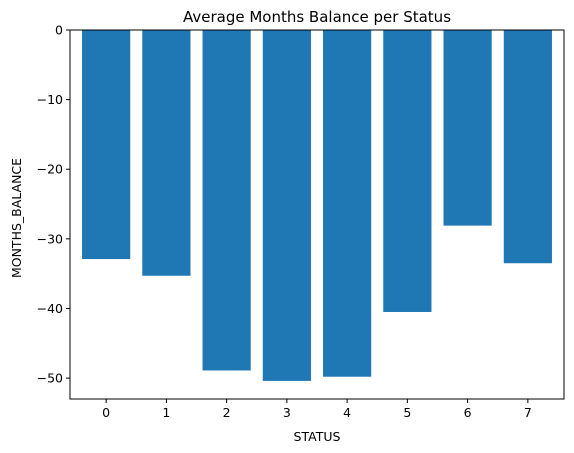  What do you see at coordinates (106, 412) in the screenshot?
I see `x-tick-label: 0` at bounding box center [106, 412].